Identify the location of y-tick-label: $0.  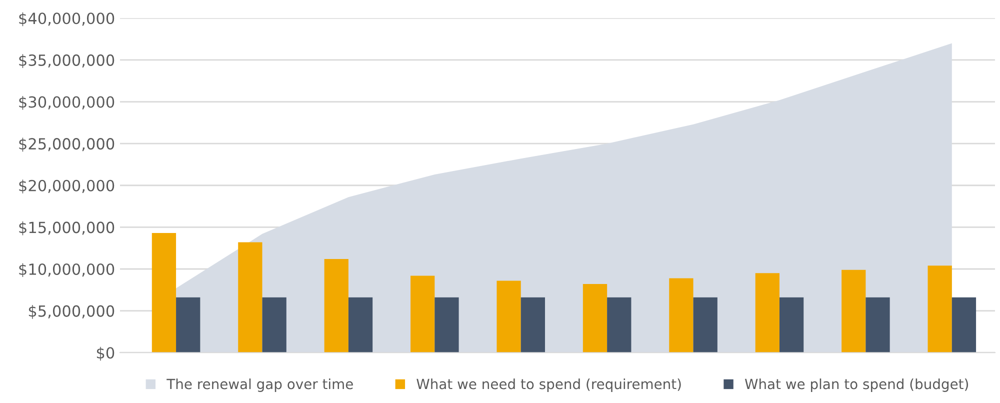
(105, 353).